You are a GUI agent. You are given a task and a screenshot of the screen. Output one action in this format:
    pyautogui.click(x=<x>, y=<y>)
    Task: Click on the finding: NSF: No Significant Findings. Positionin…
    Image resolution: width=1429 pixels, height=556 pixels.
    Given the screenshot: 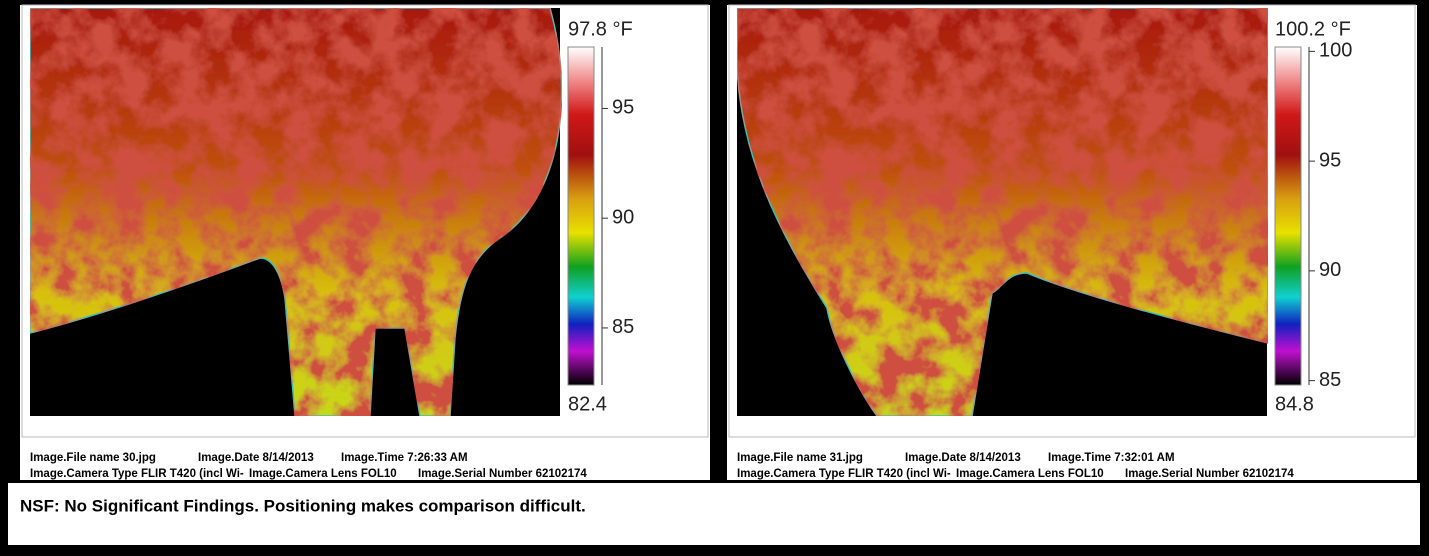 What is the action you would take?
    pyautogui.click(x=303, y=505)
    